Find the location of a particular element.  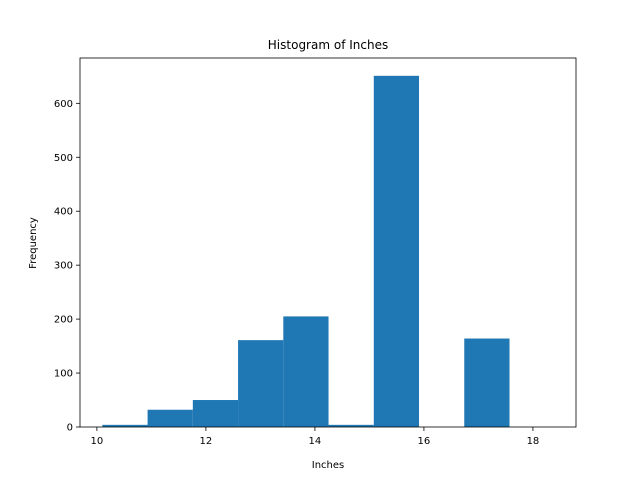

x-axis-ticks: 10 12 14 16 18 is located at coordinates (315, 437).